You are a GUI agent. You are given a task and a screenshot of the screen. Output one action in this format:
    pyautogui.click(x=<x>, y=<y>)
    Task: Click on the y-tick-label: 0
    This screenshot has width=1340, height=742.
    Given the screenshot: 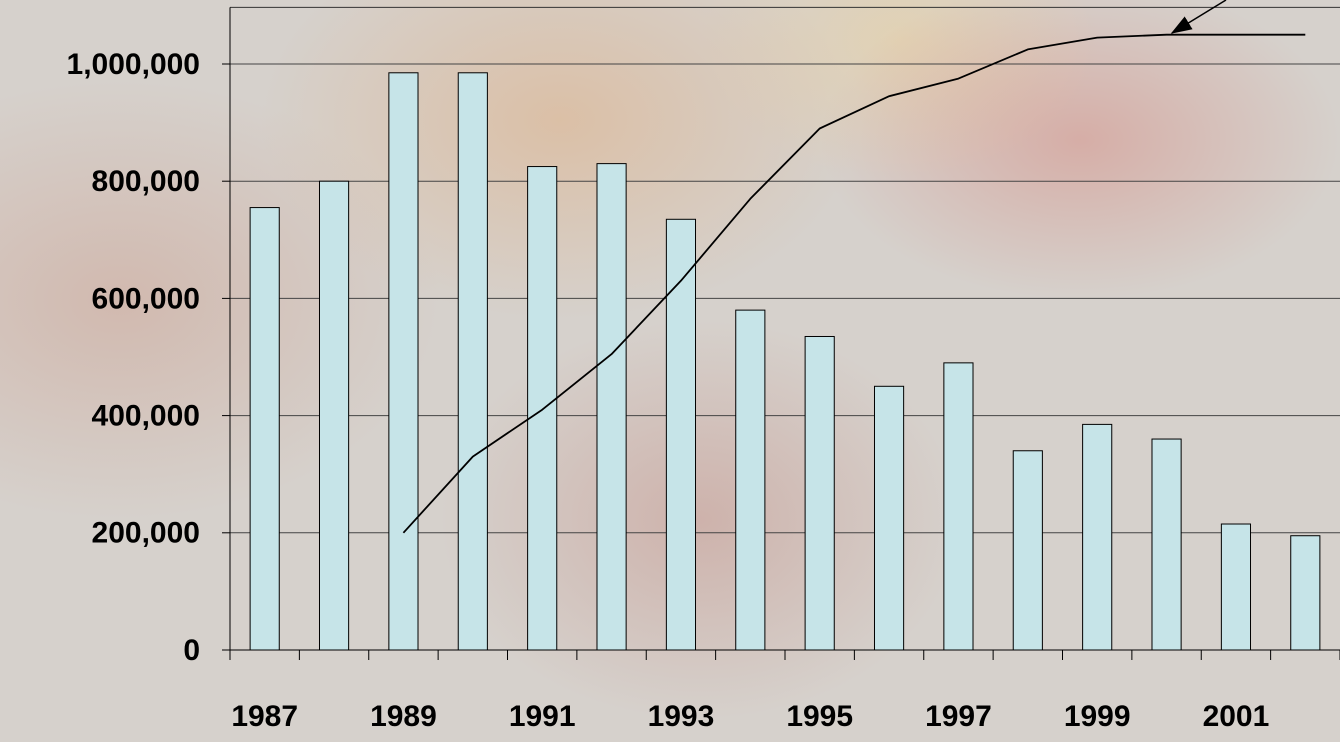 What is the action you would take?
    pyautogui.click(x=191, y=650)
    